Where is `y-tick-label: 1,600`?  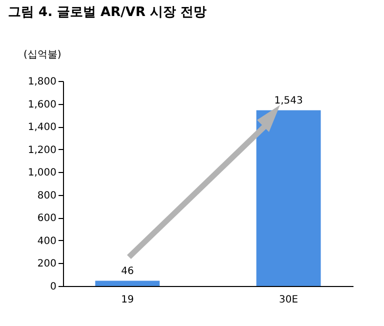 y-tick-label: 1,600 is located at coordinates (42, 104).